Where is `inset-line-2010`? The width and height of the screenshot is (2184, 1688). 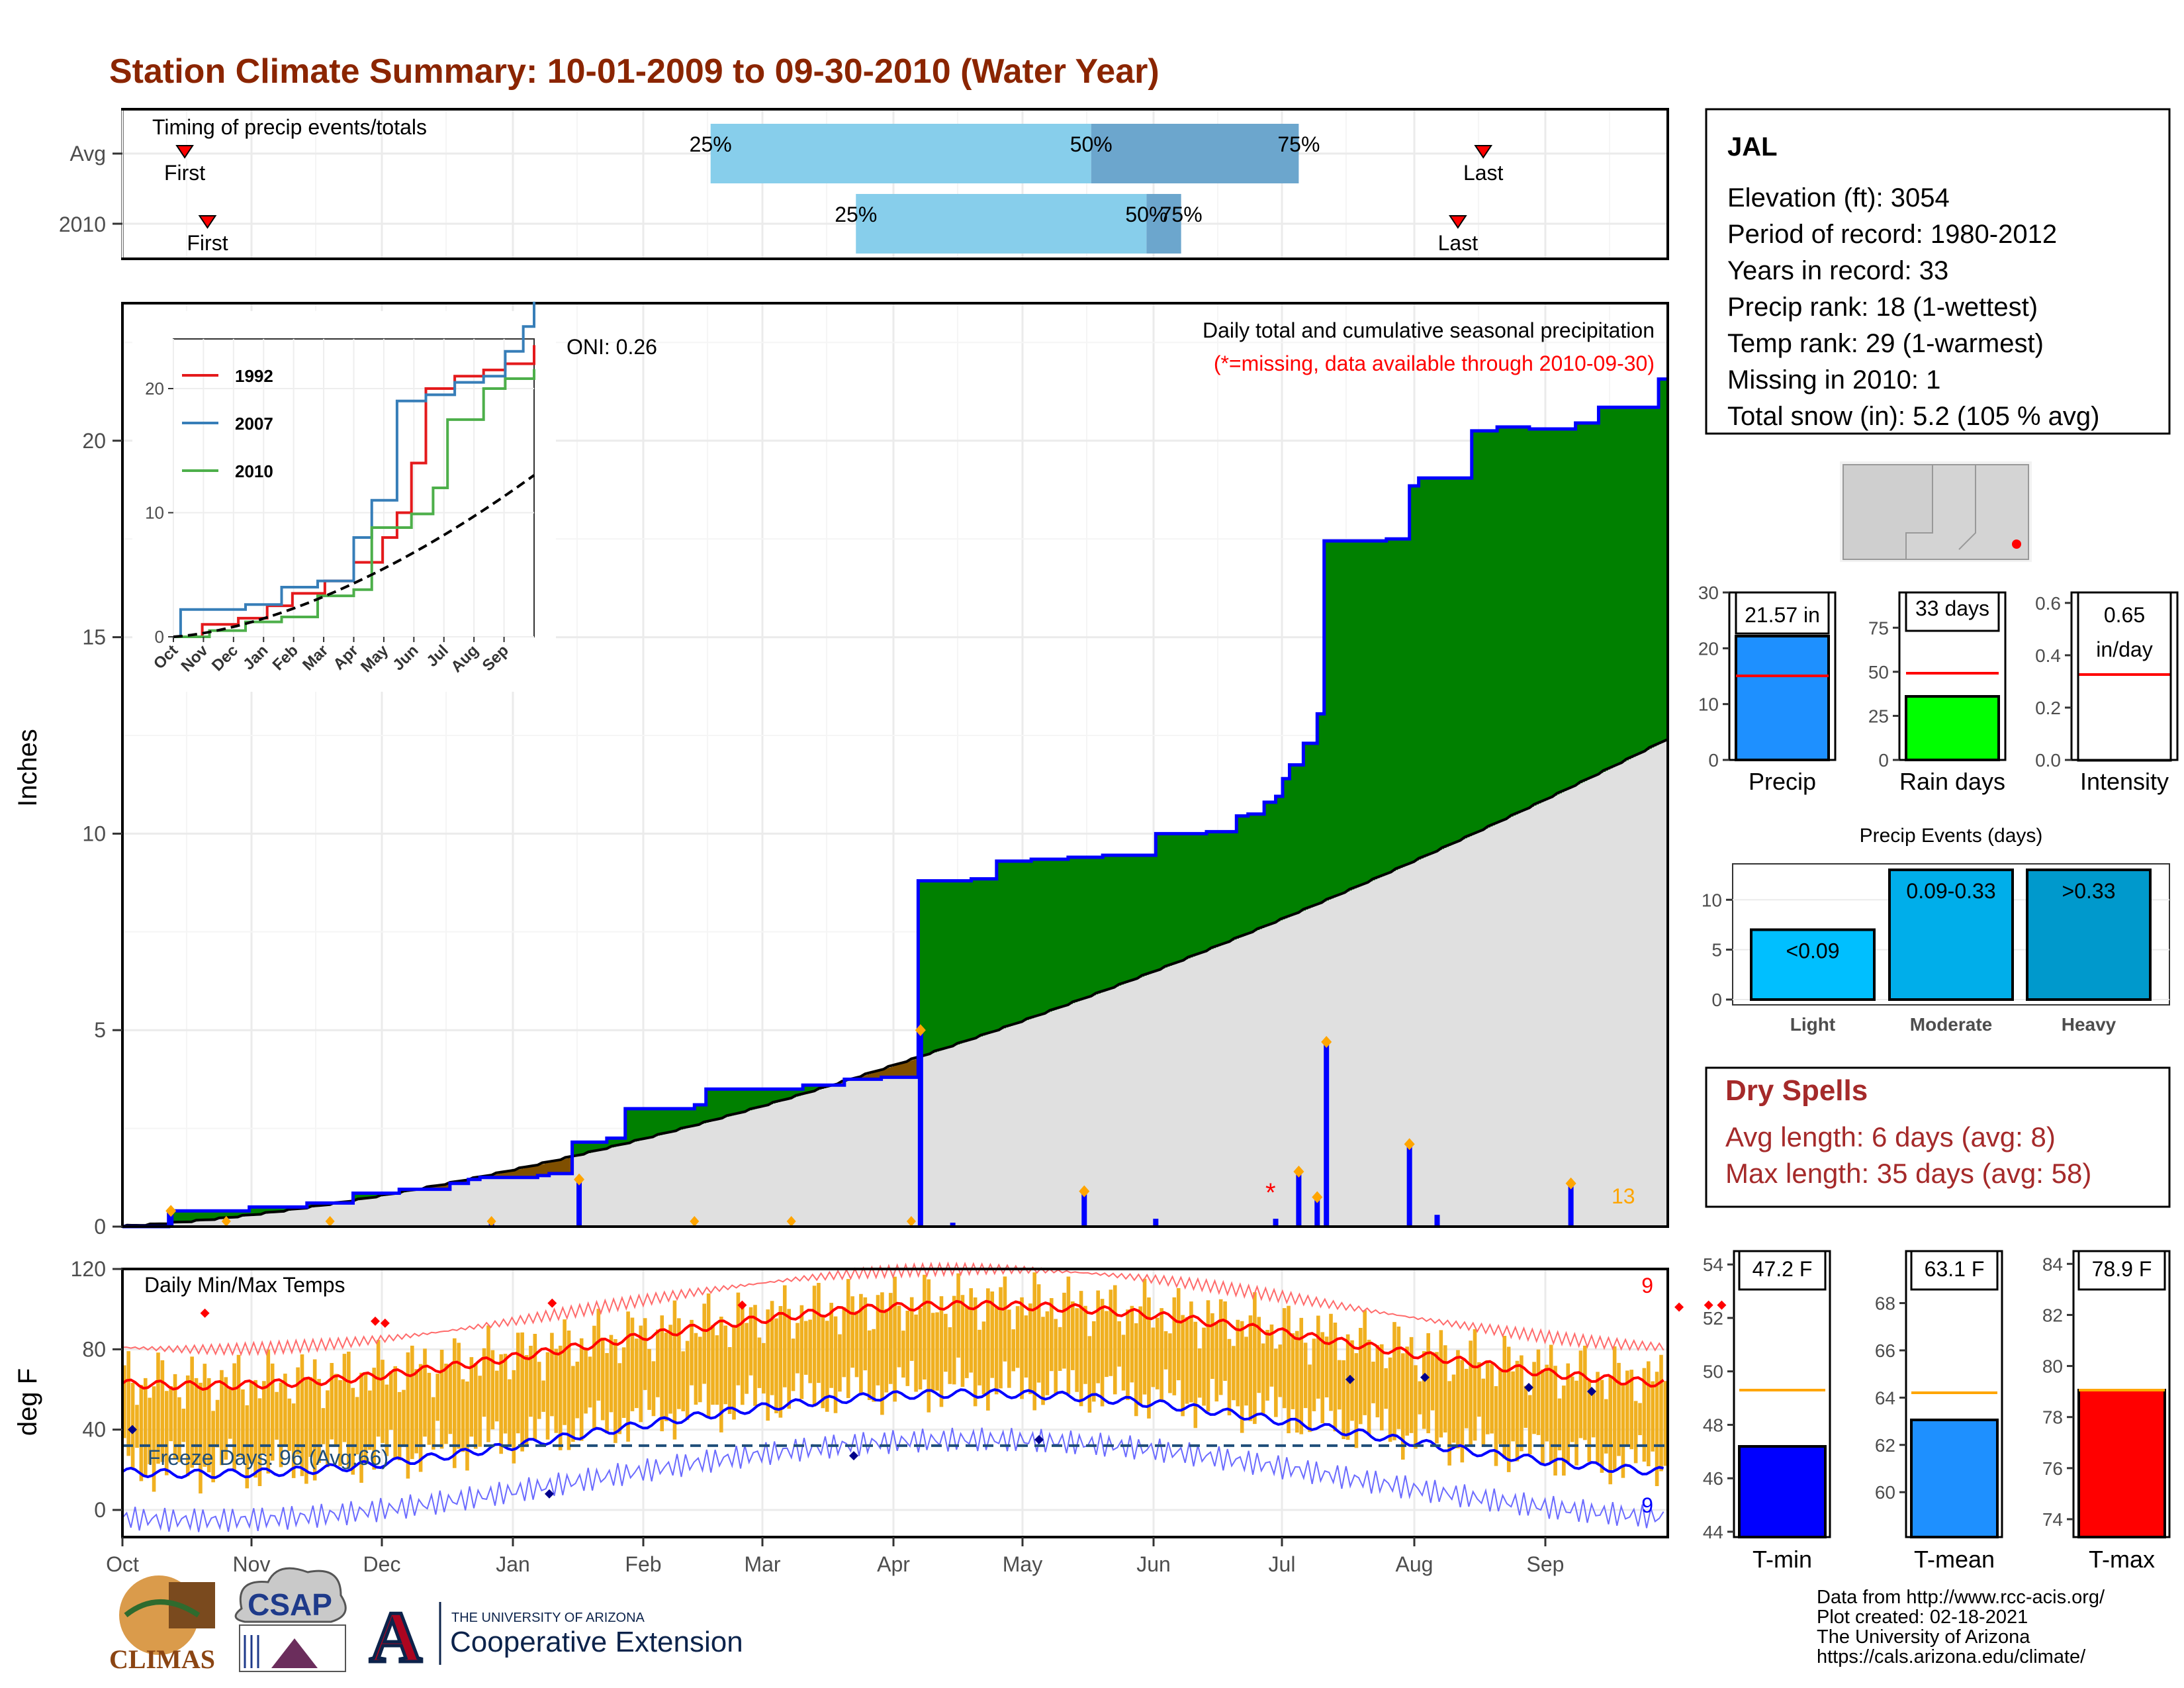
inset-line-2010 is located at coordinates (354, 503).